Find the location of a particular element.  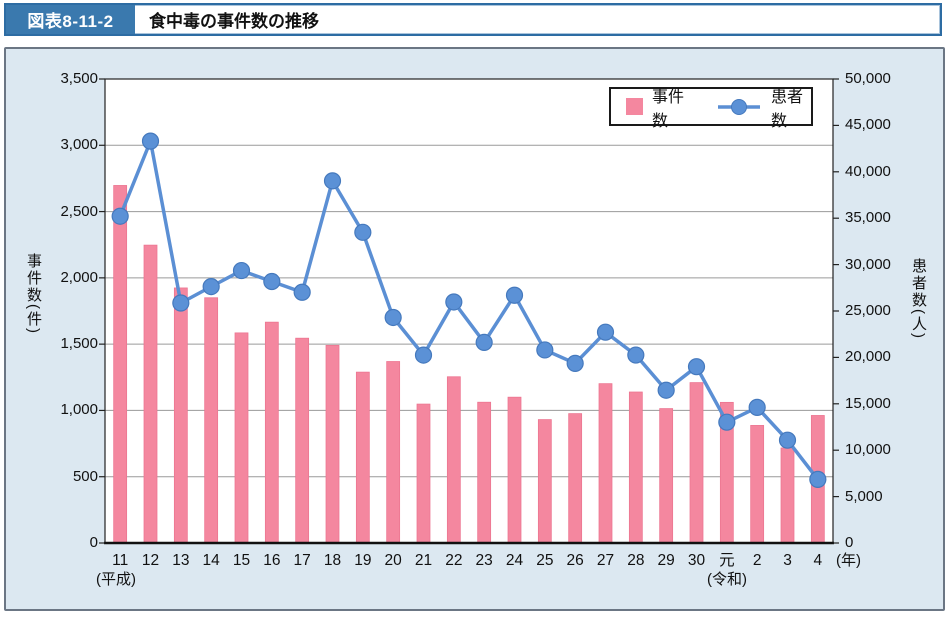

x-axis-label-17: 17 is located at coordinates (302, 560).